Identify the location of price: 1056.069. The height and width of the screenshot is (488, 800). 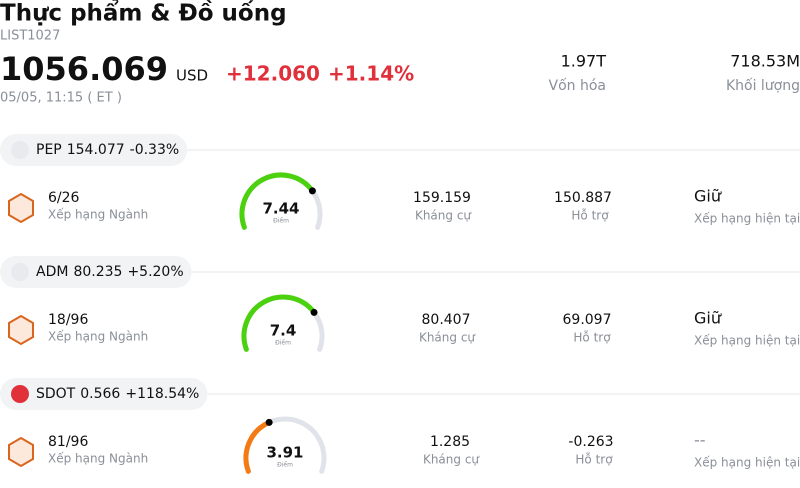
(84, 69).